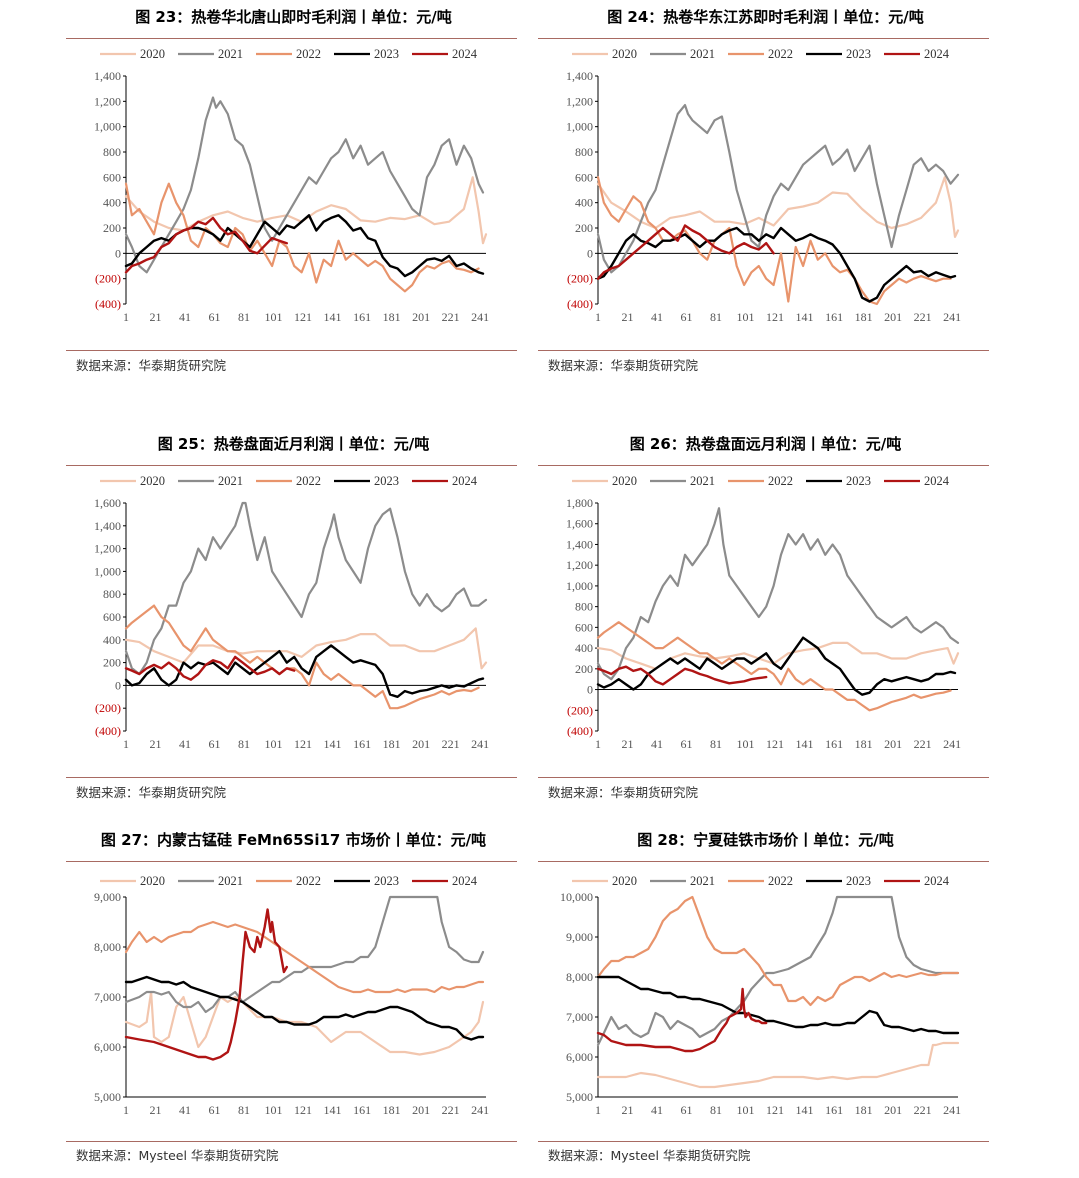 This screenshot has width=1079, height=1178. Describe the element at coordinates (765, 444) in the screenshot. I see `chart-title: 图 26：热卷盘面远月利润丨单位：元/吨` at that location.